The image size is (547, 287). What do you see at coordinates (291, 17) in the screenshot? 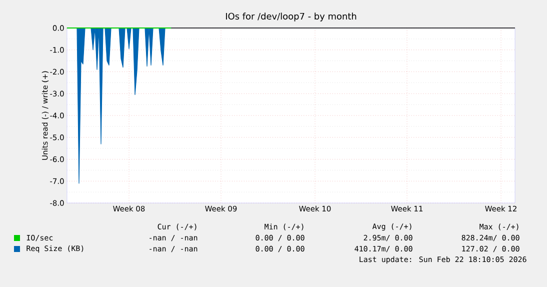
I see `chart-title: IOs for /dev/loop7 - by month` at bounding box center [291, 17].